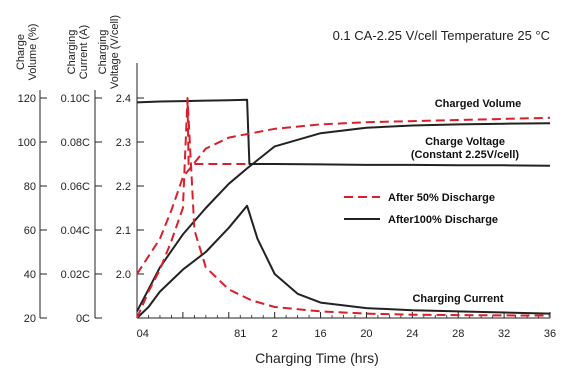 The width and height of the screenshot is (565, 377). Describe the element at coordinates (123, 275) in the screenshot. I see `y-tick-label-2-0: 2.0` at that location.